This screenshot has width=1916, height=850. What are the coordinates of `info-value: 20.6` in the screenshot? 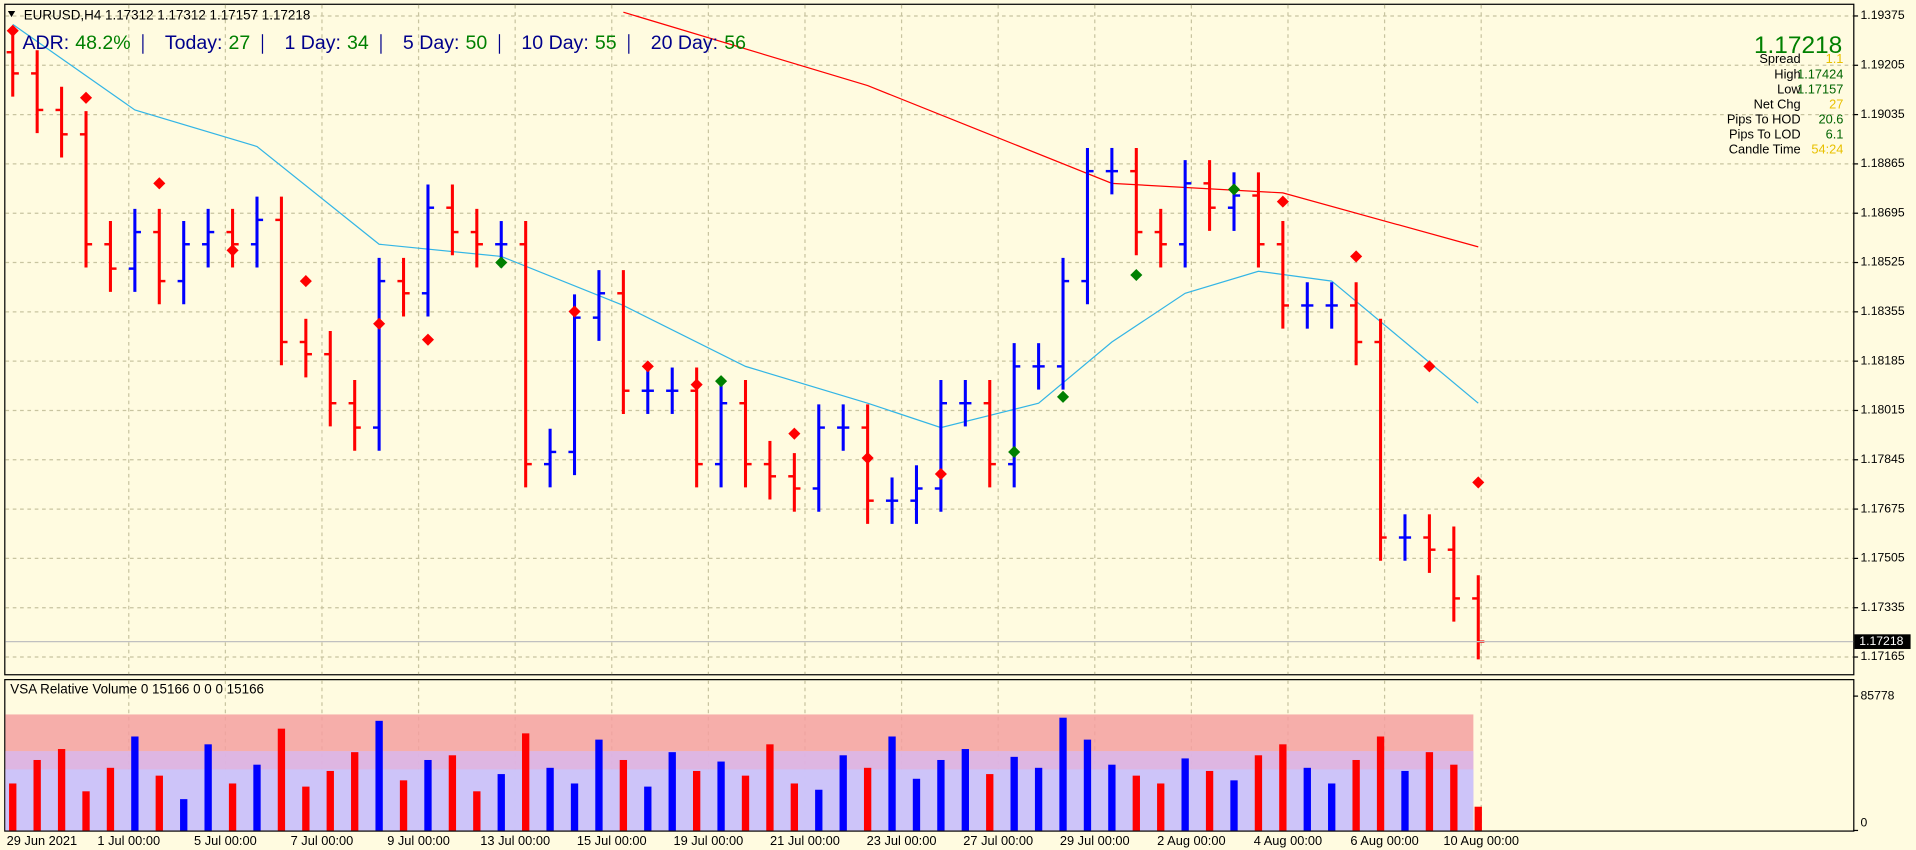 It's located at (1830, 118).